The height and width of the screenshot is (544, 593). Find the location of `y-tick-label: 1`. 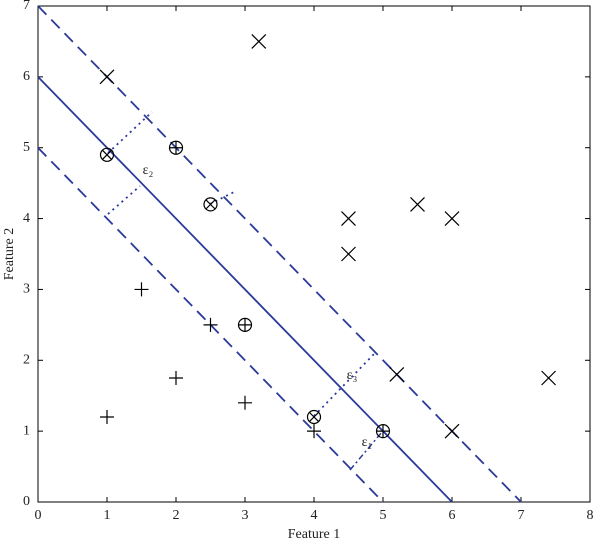

y-tick-label: 1 is located at coordinates (26, 430).